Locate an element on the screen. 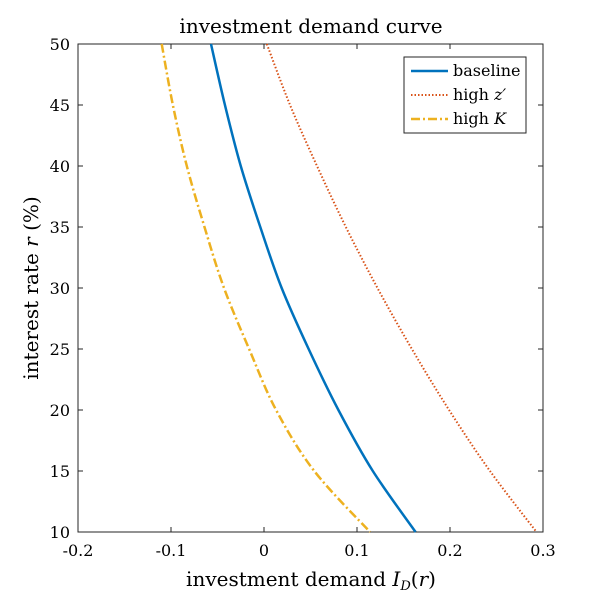  y-axis-label-variable: r is located at coordinates (31, 241).